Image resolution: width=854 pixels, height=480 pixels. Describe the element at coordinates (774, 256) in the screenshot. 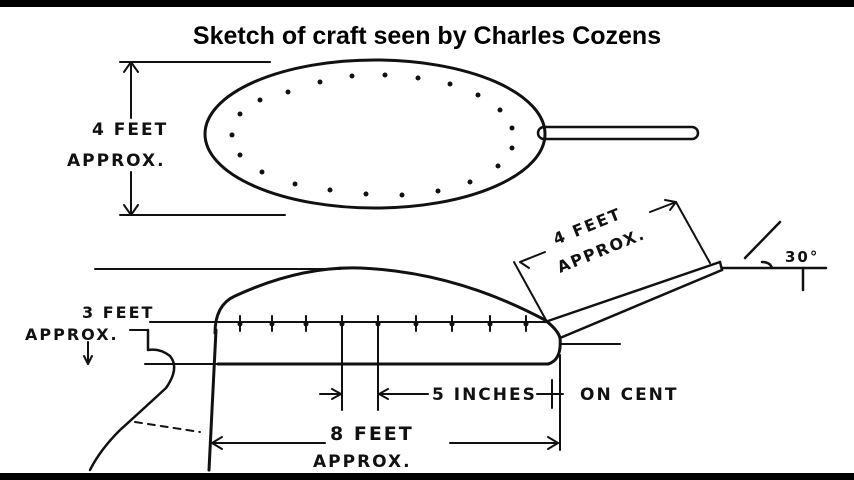

I see `angle-indicator` at that location.